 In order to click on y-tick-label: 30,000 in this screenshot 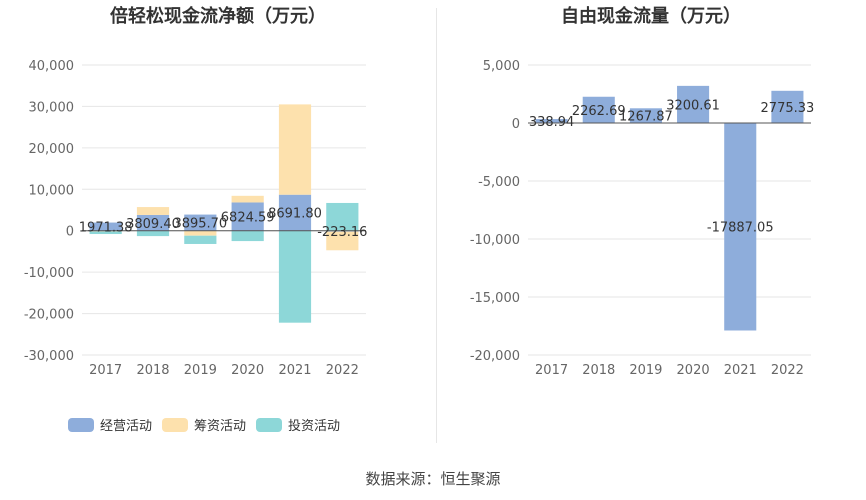, I will do `click(52, 107)`.